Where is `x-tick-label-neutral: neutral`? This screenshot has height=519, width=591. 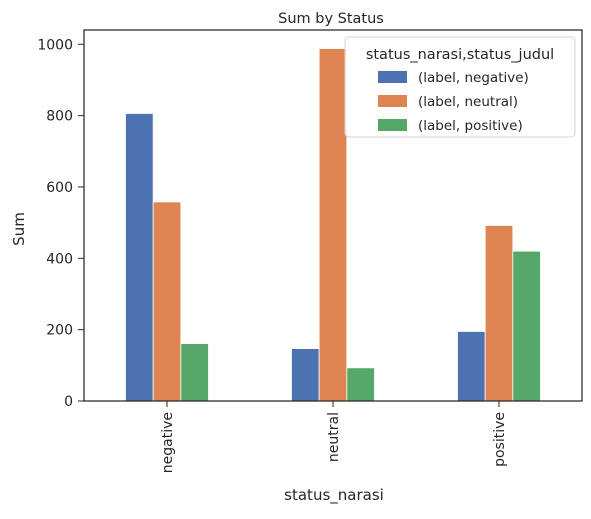
x-tick-label-neutral: neutral is located at coordinates (334, 437).